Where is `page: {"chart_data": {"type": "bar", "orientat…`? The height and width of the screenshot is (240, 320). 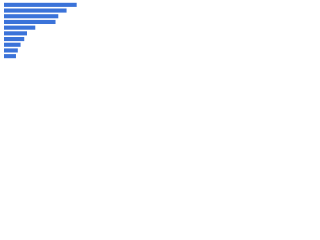 page: {"chart_data": {"type": "bar", "orientat… is located at coordinates (50, 35).